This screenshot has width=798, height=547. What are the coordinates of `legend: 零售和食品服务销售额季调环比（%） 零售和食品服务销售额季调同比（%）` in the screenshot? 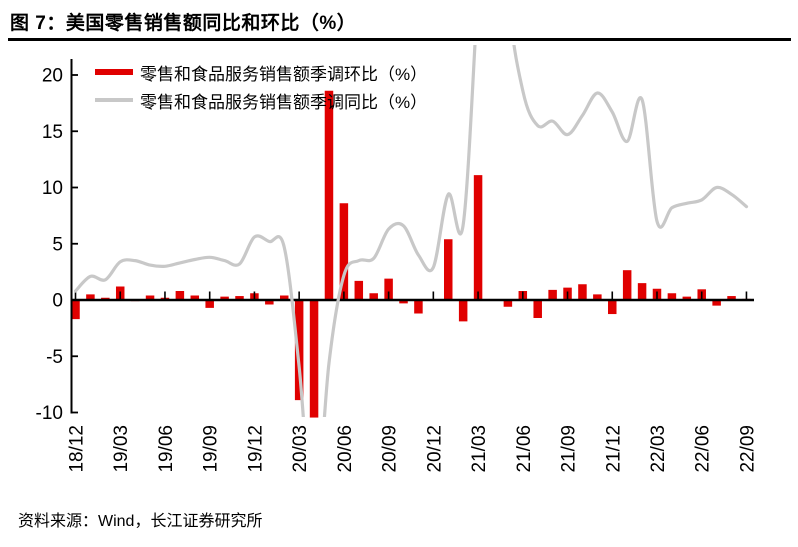 It's located at (261, 86).